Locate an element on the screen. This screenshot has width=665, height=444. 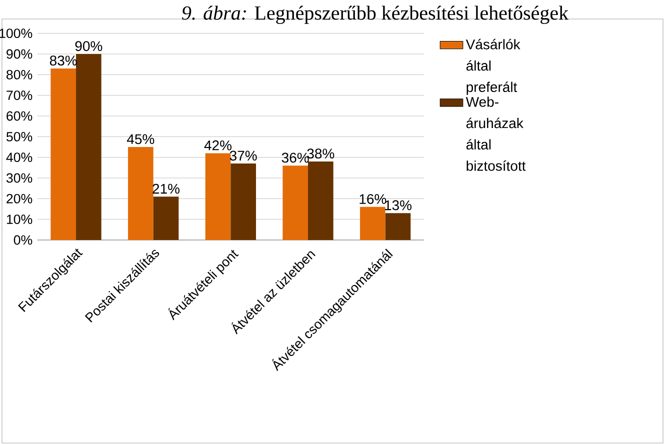
data-label: 45% is located at coordinates (140, 139).